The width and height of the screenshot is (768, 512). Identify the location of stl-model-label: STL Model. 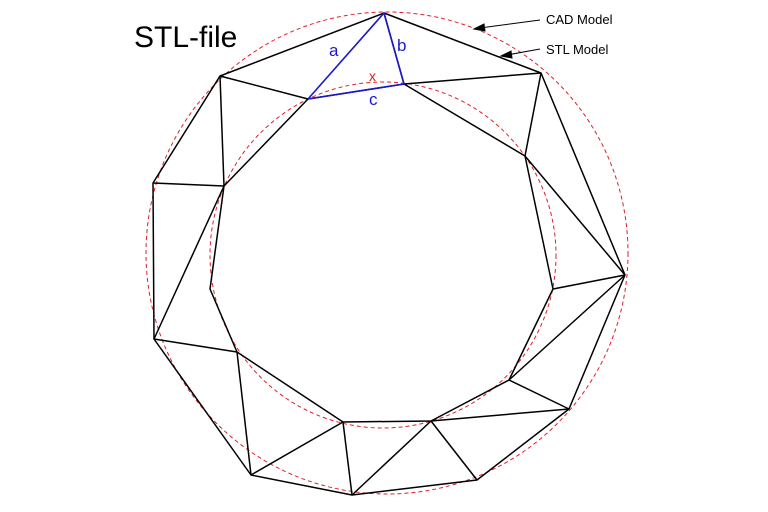
(577, 49).